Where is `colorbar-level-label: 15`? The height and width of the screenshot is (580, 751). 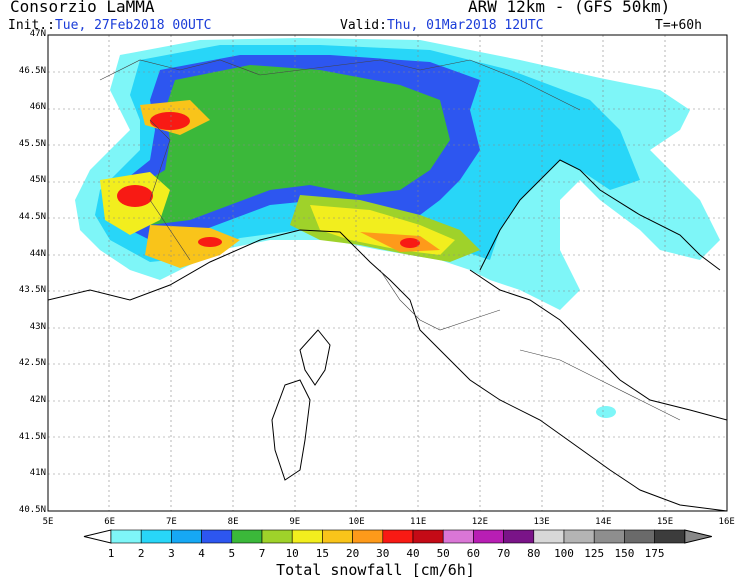
colorbar-level-label: 15 is located at coordinates (322, 553).